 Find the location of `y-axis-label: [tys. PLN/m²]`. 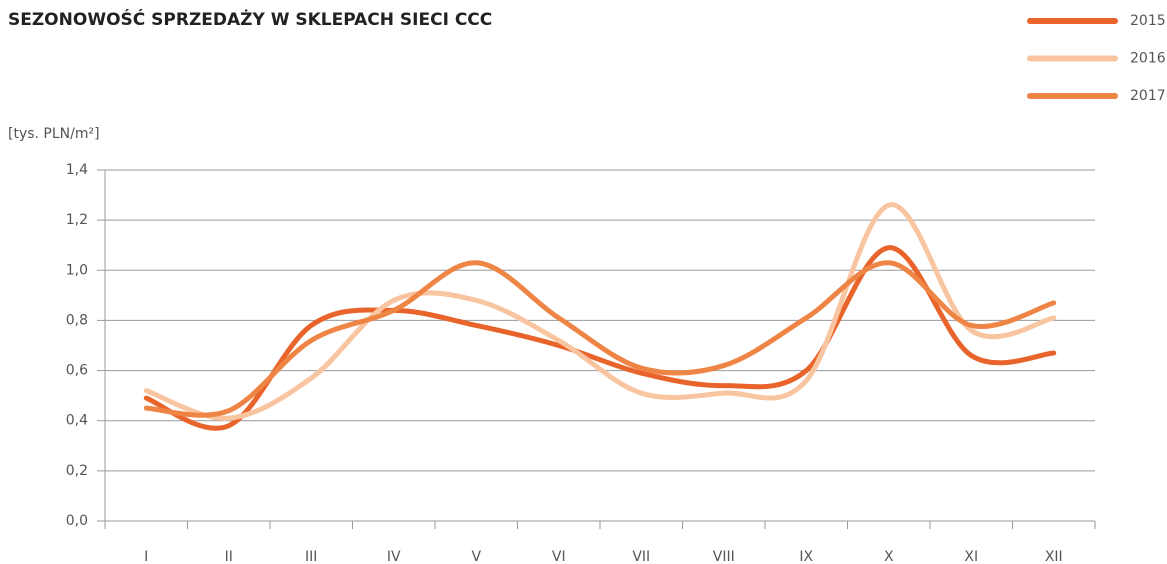

y-axis-label: [tys. PLN/m²] is located at coordinates (54, 134).